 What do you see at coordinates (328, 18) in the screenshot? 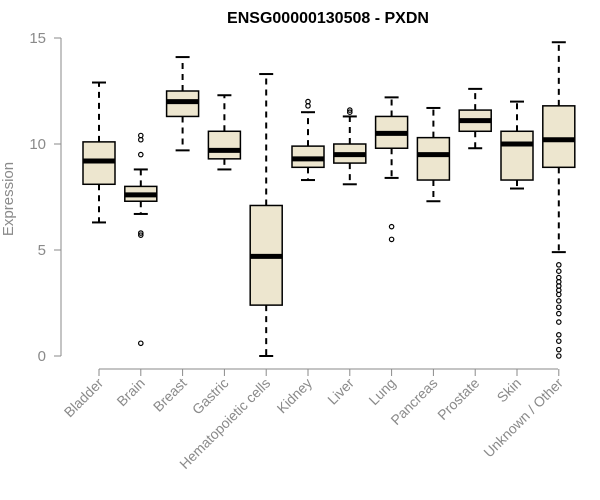
I see `chart-title: ENSG00000130508 - PXDN` at bounding box center [328, 18].